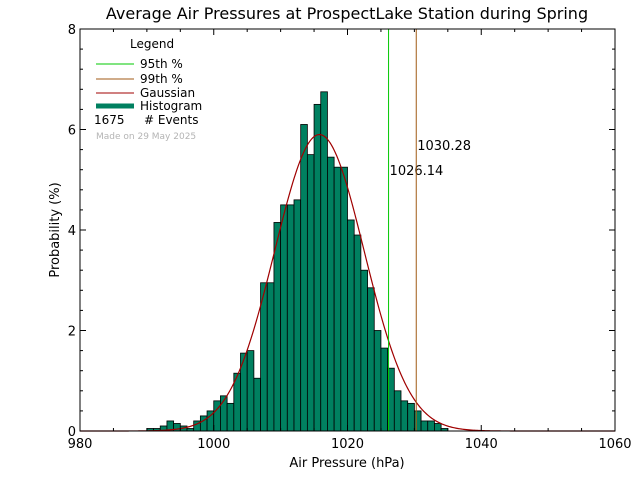 Image resolution: width=640 pixels, height=480 pixels. Describe the element at coordinates (614, 444) in the screenshot. I see `x-tick-label: 1060` at that location.